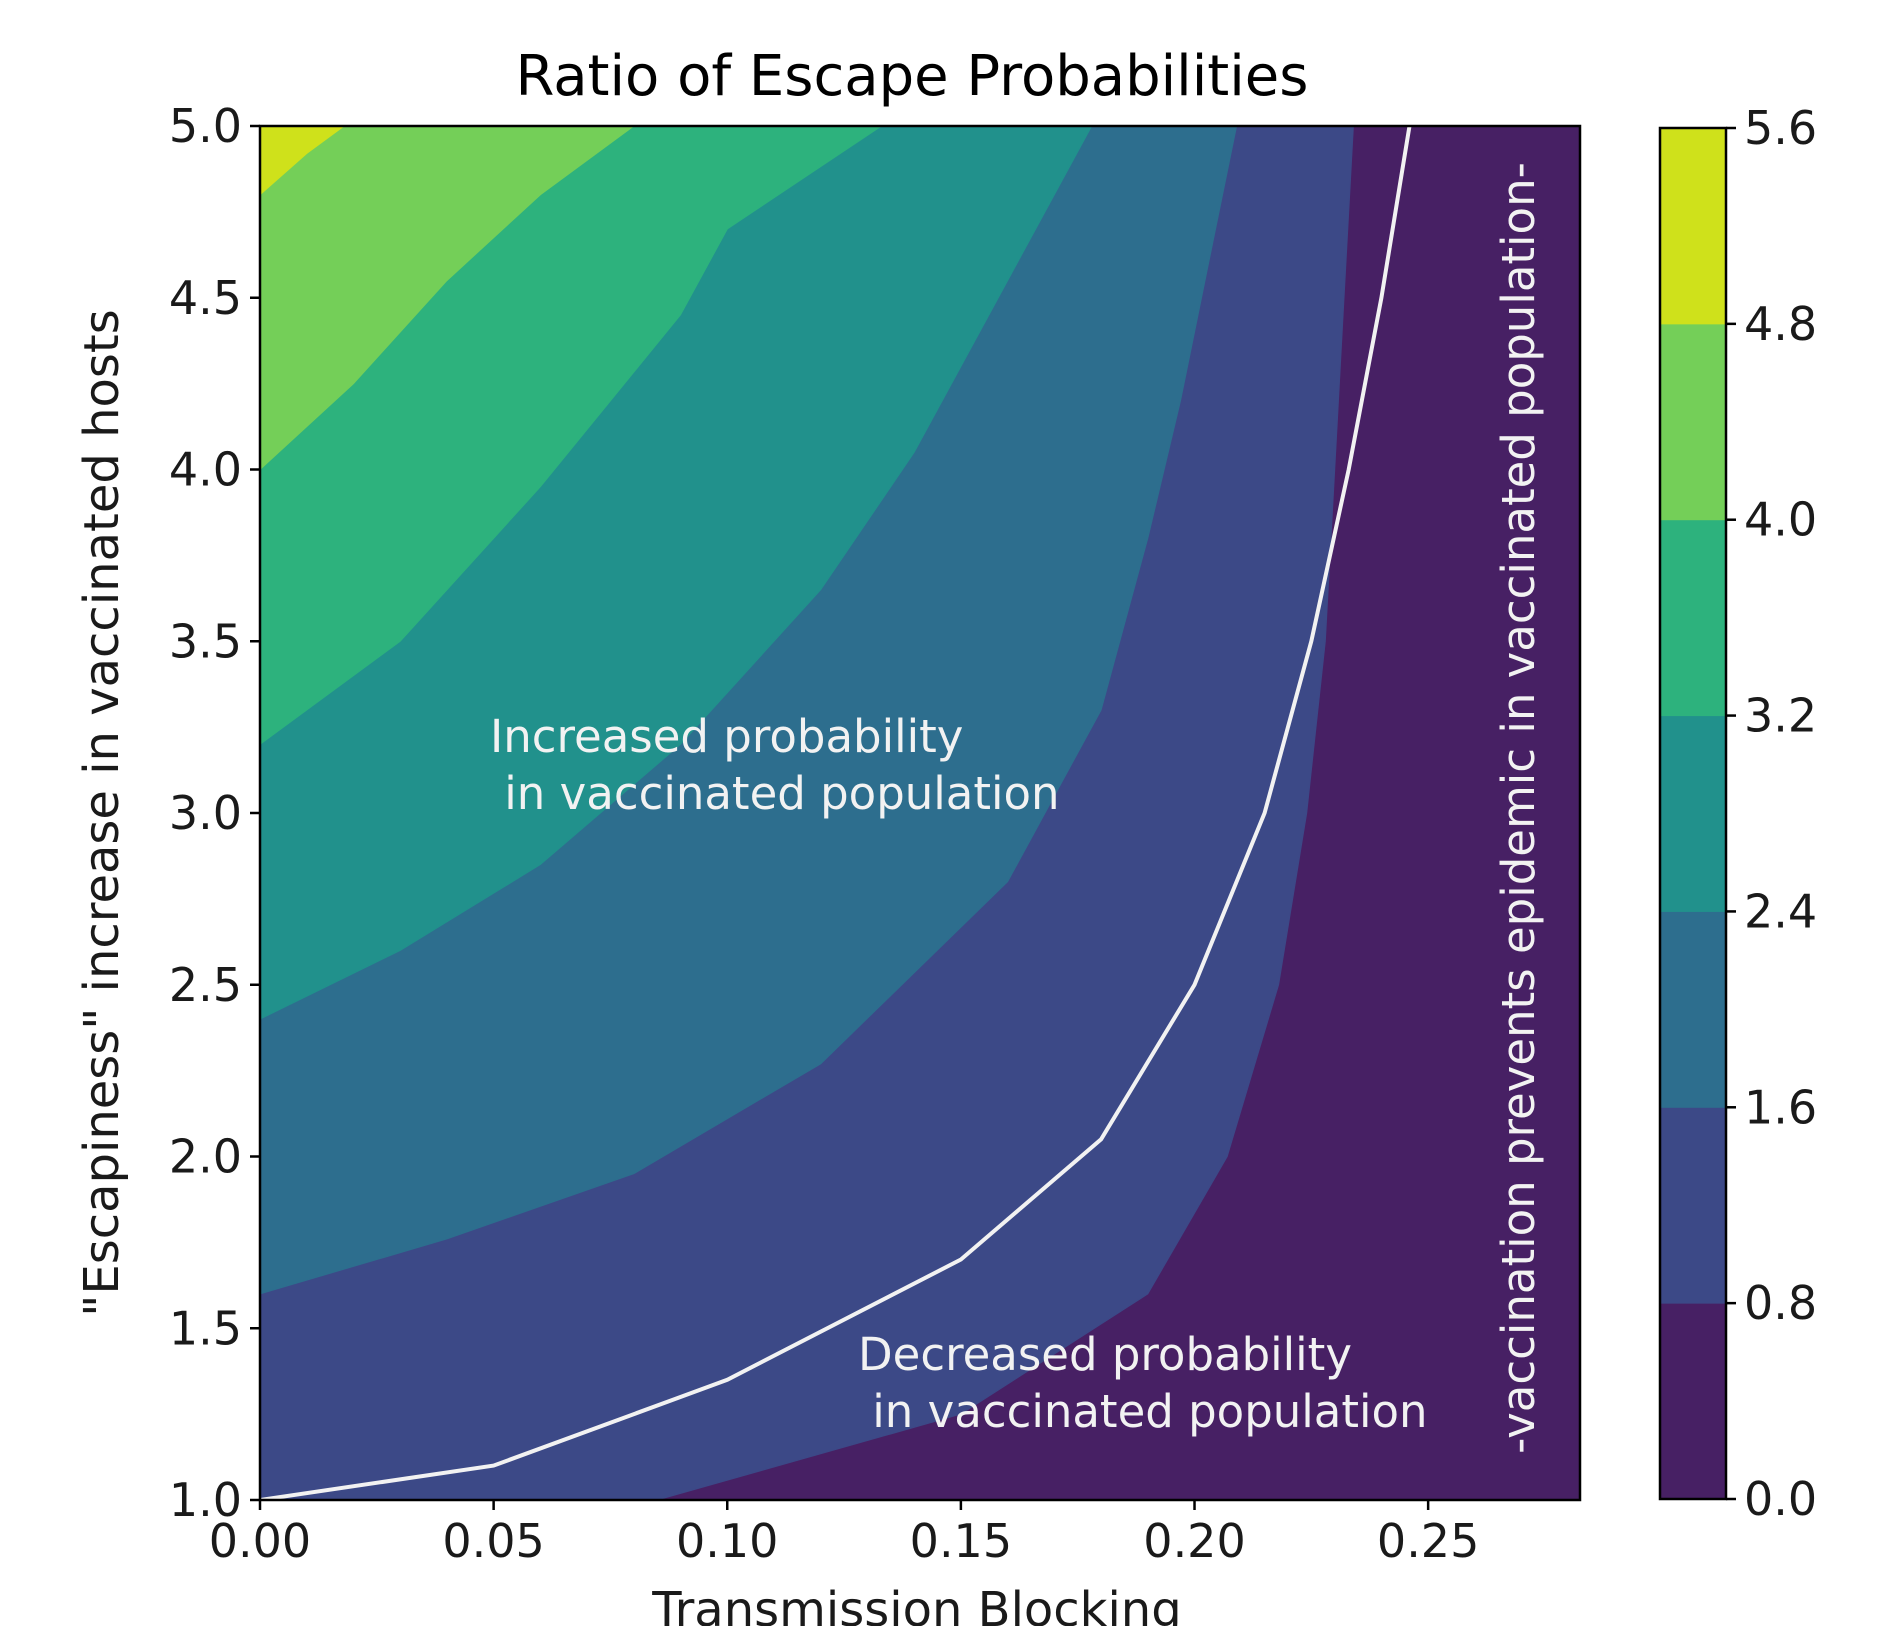  I want to click on y-tick-label: 5.0, so click(205, 126).